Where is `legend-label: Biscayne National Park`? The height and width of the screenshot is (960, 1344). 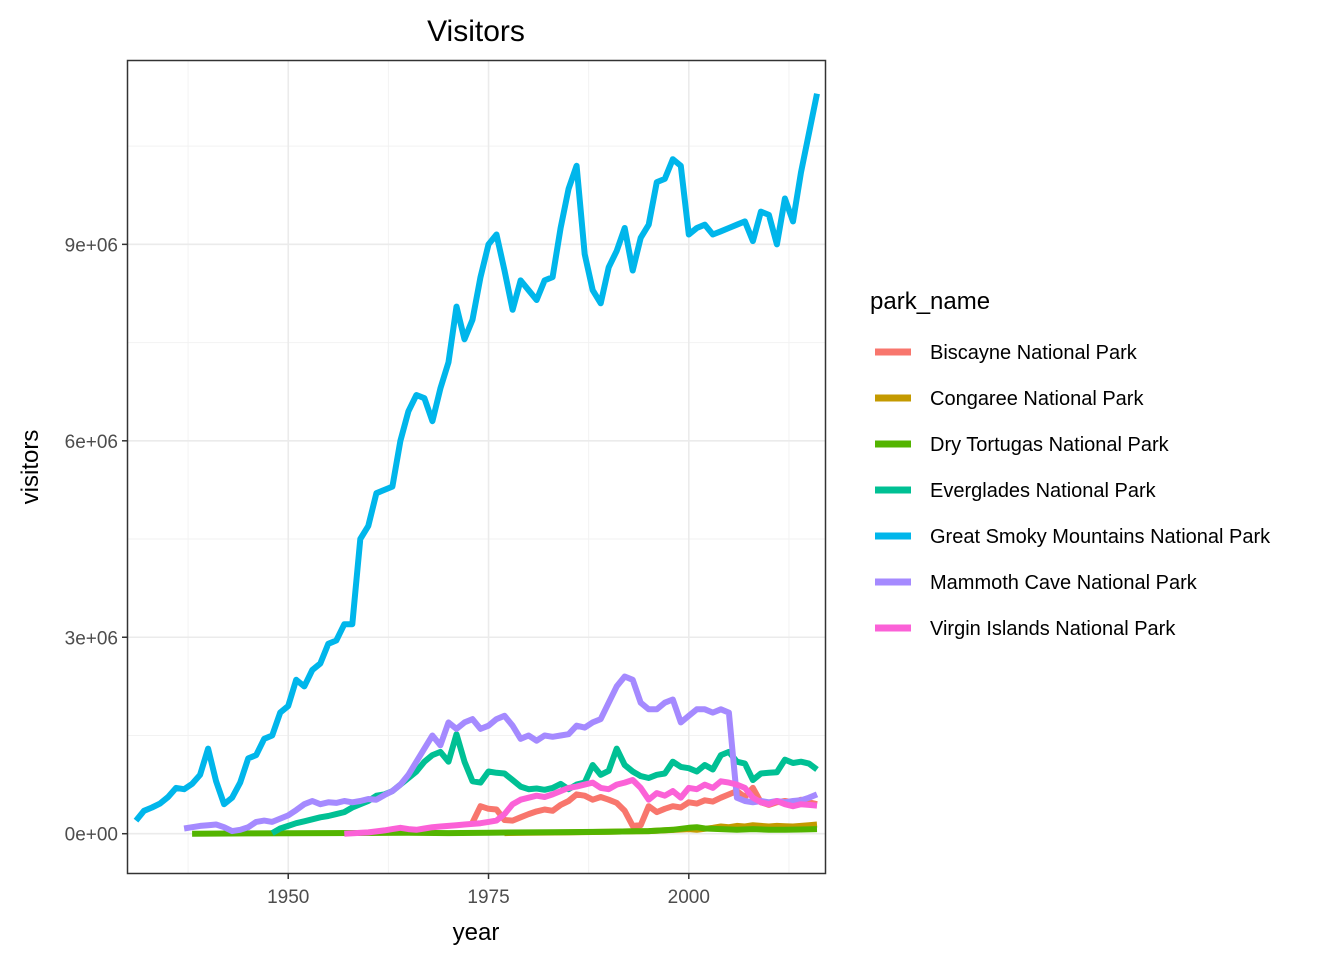
legend-label: Biscayne National Park is located at coordinates (1034, 353).